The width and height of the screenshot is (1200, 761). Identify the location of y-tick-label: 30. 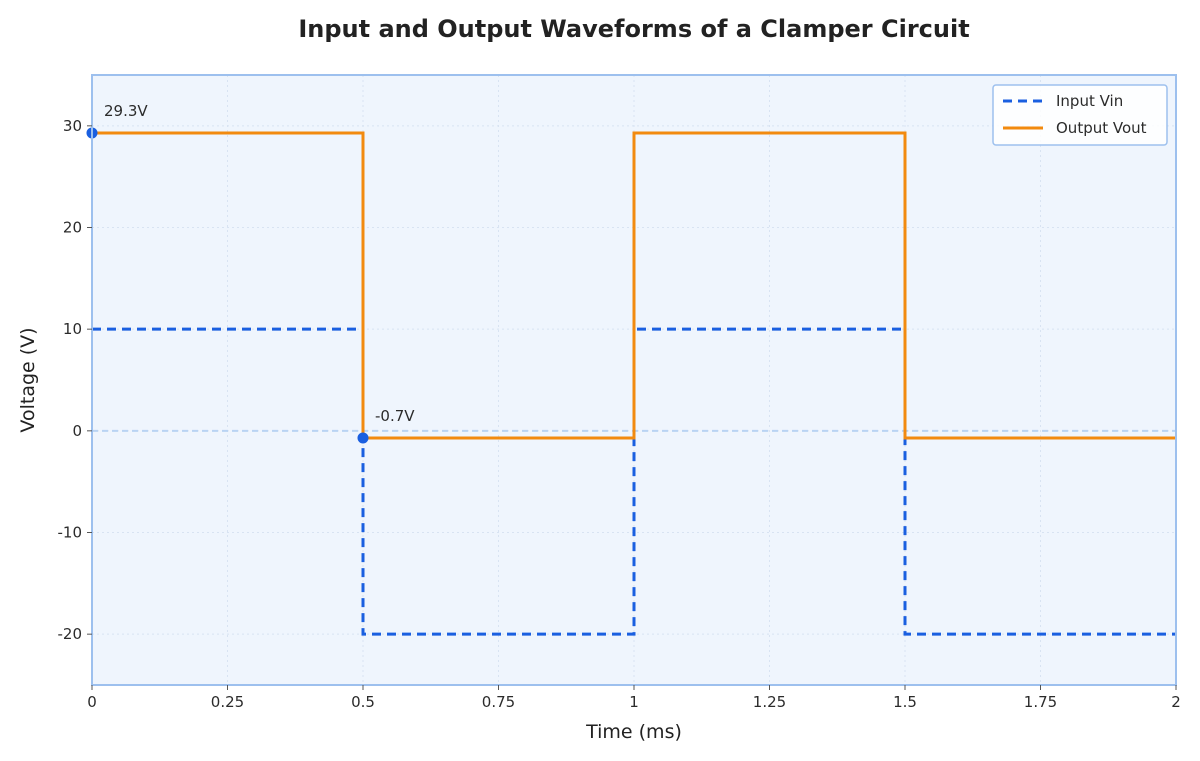
(72, 126).